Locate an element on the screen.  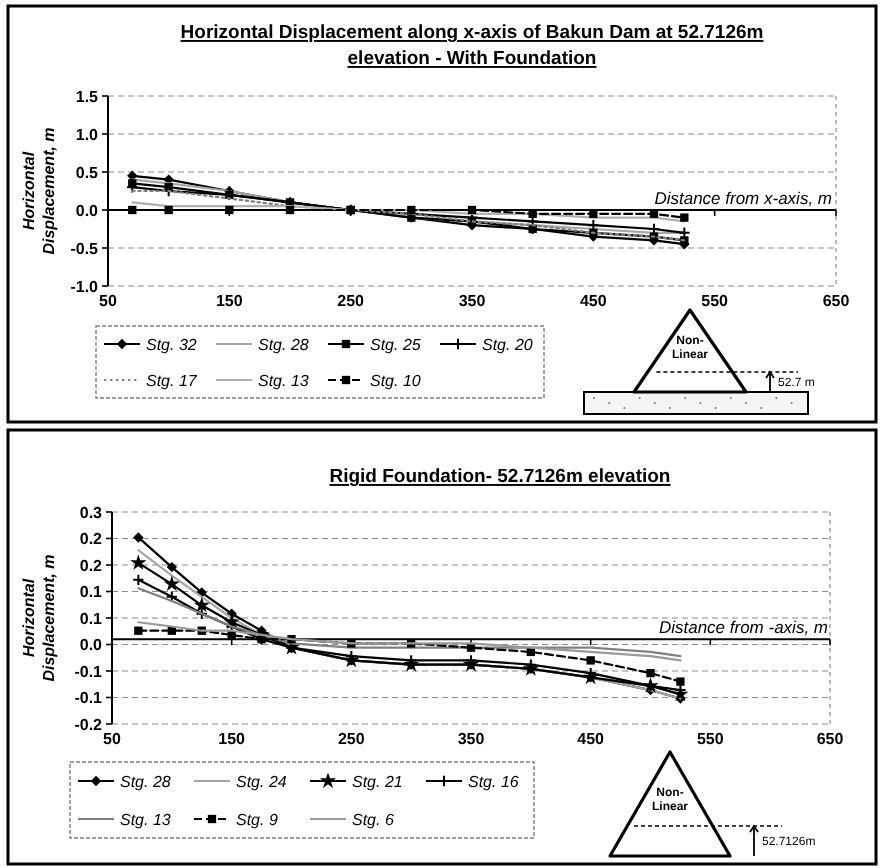
y-tick-label: -1.0 is located at coordinates (85, 286).